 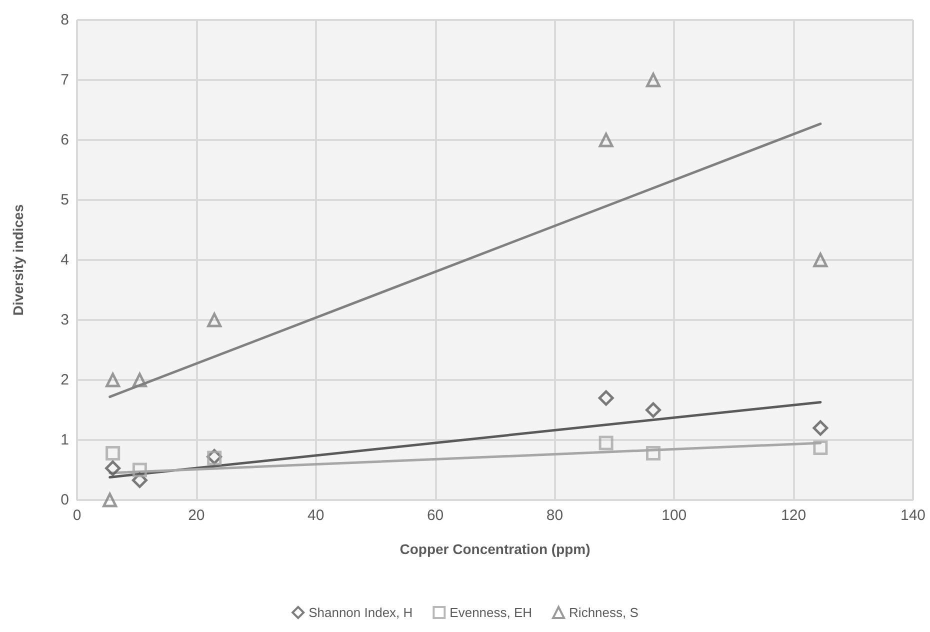 I want to click on x-tick-label: 120, so click(x=793, y=515).